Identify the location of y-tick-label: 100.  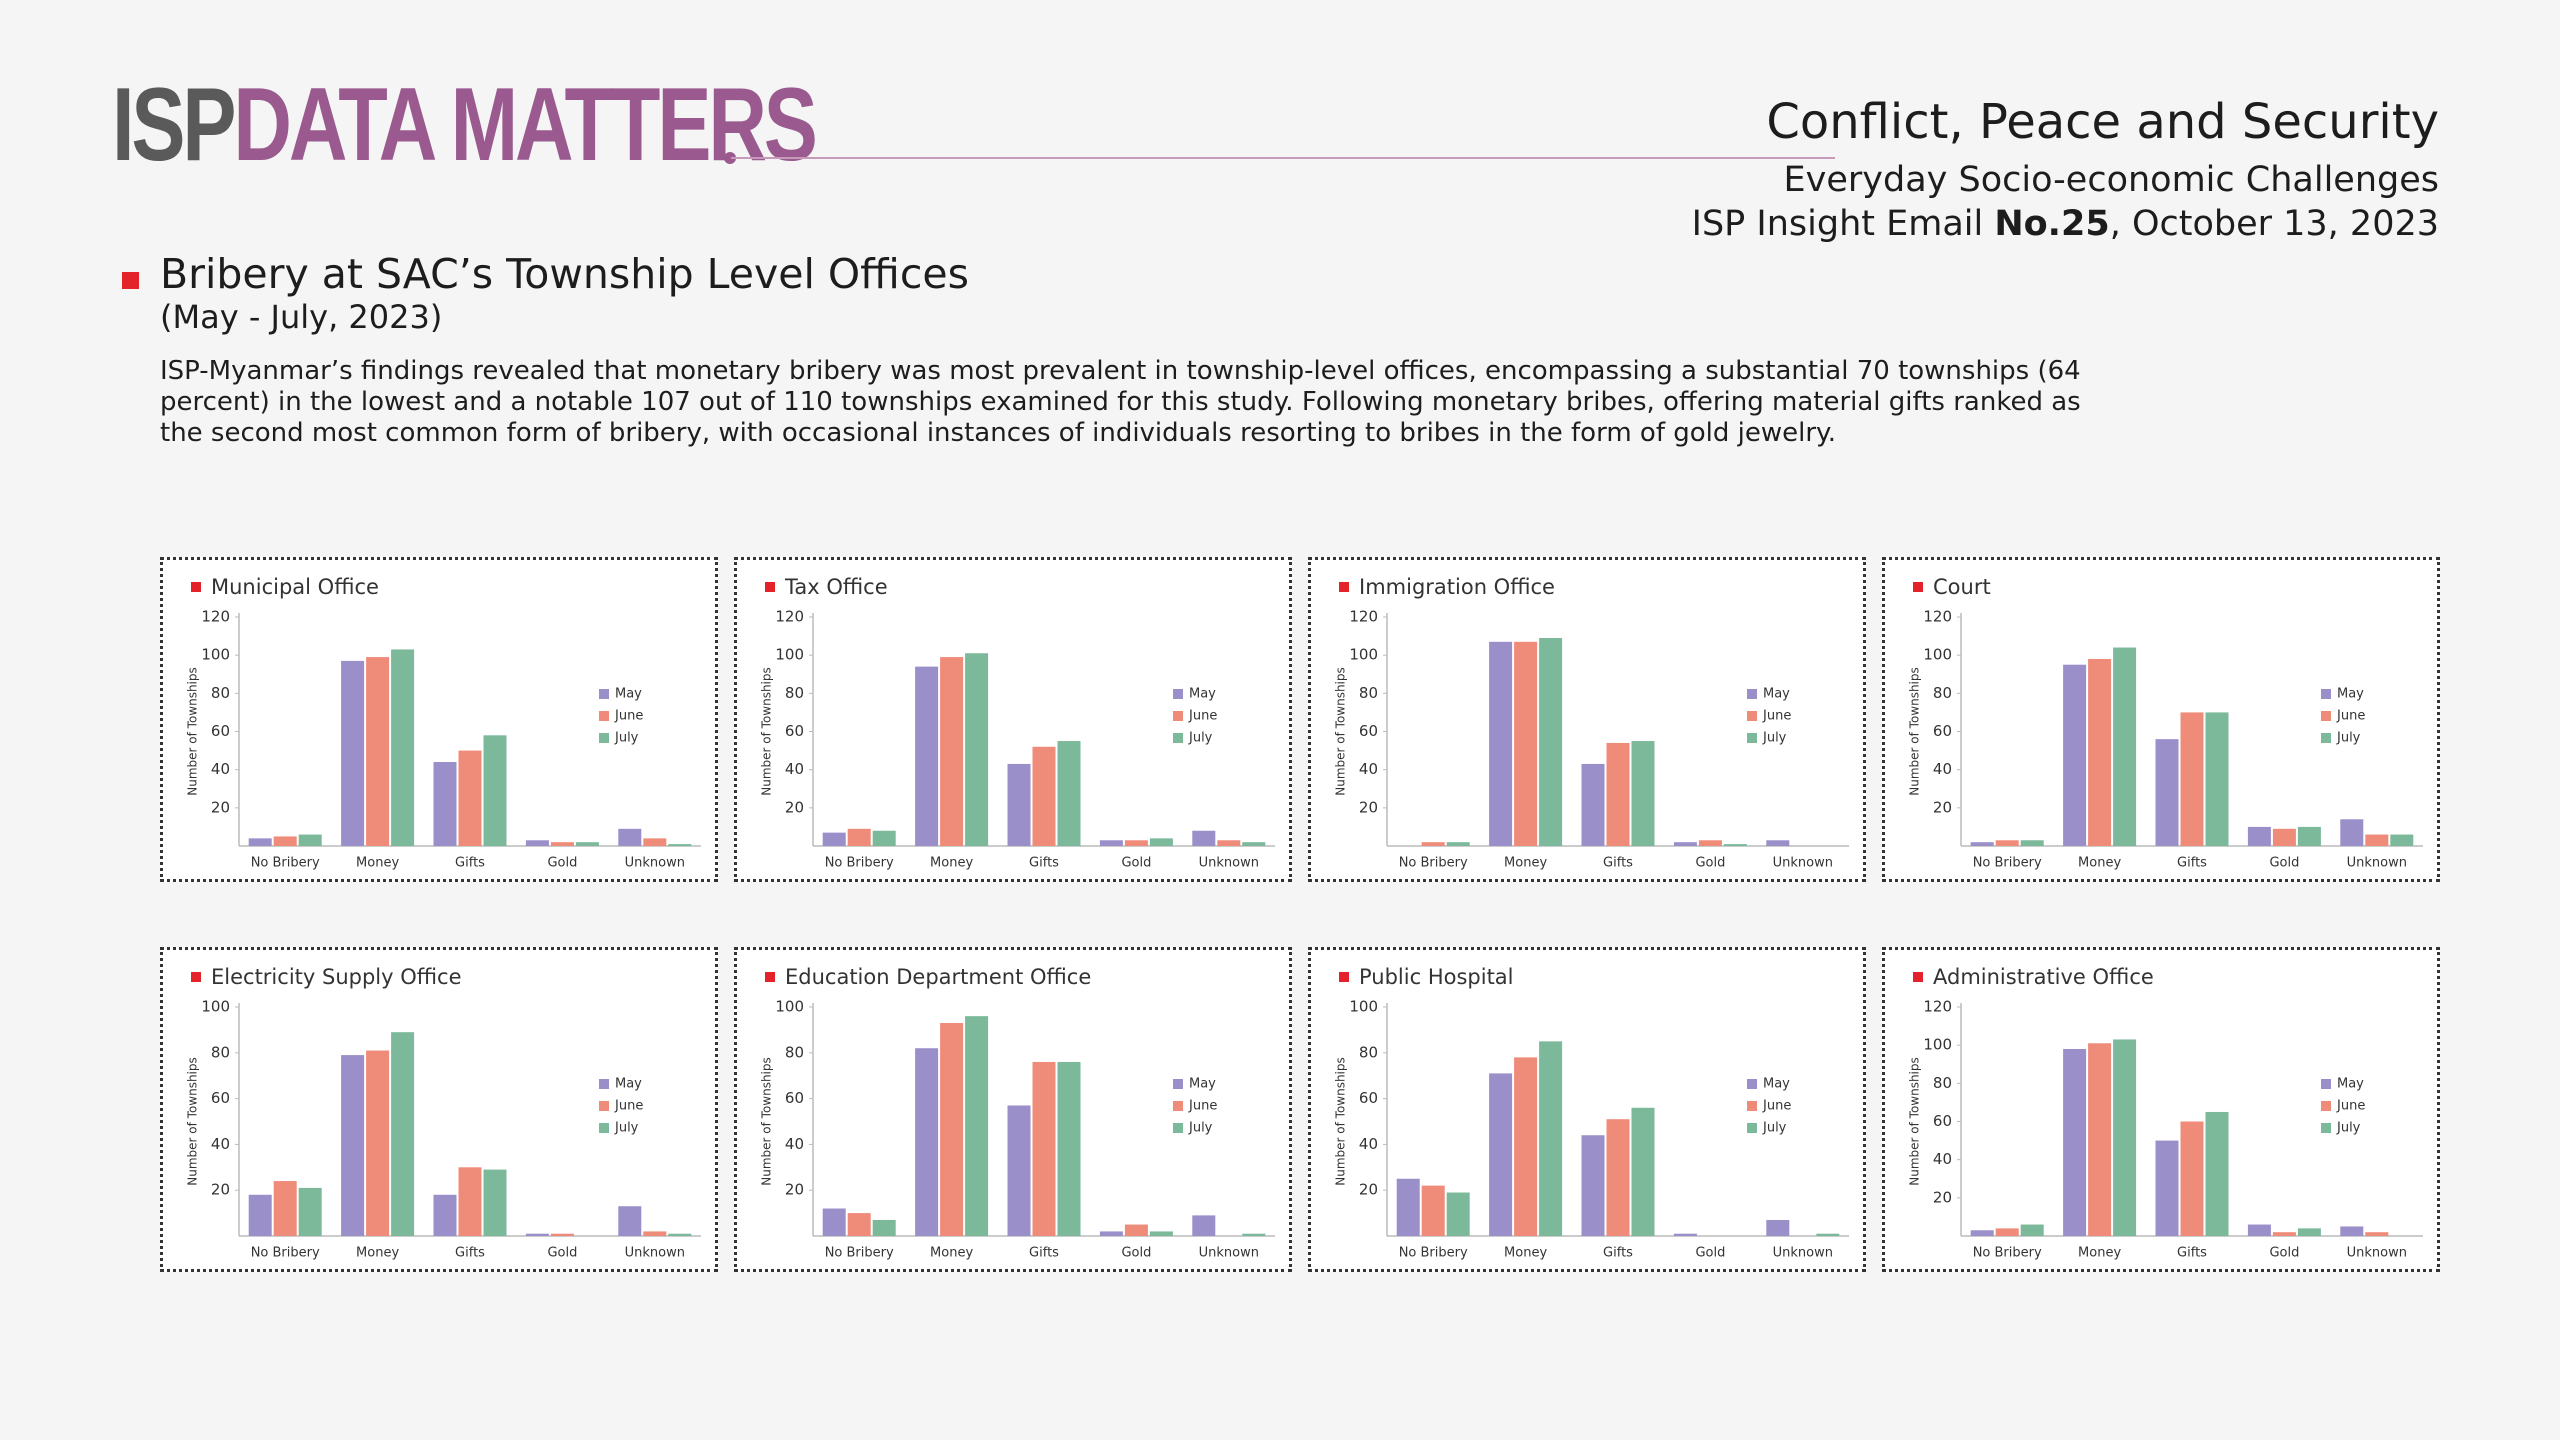
(1937, 1045).